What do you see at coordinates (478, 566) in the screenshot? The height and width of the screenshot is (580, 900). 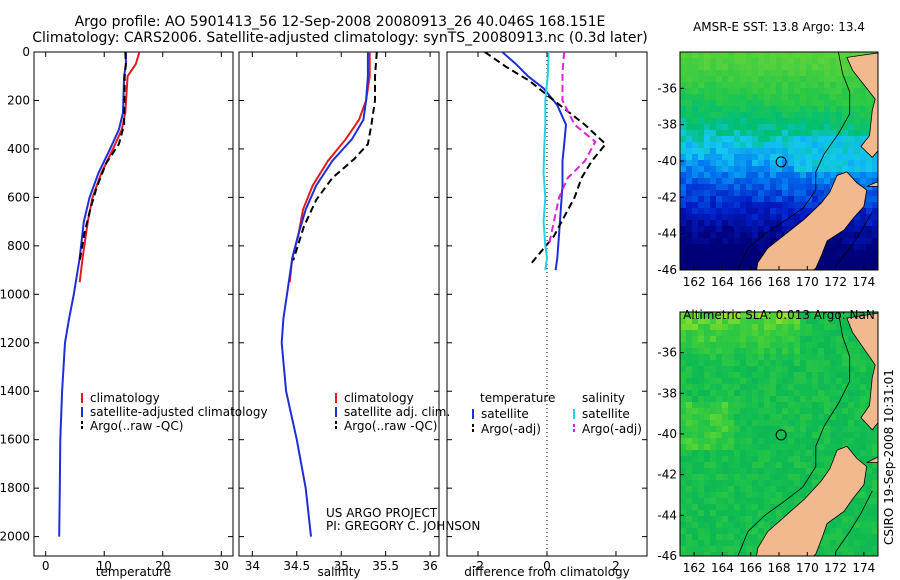 I see `x-tick-label: -2` at bounding box center [478, 566].